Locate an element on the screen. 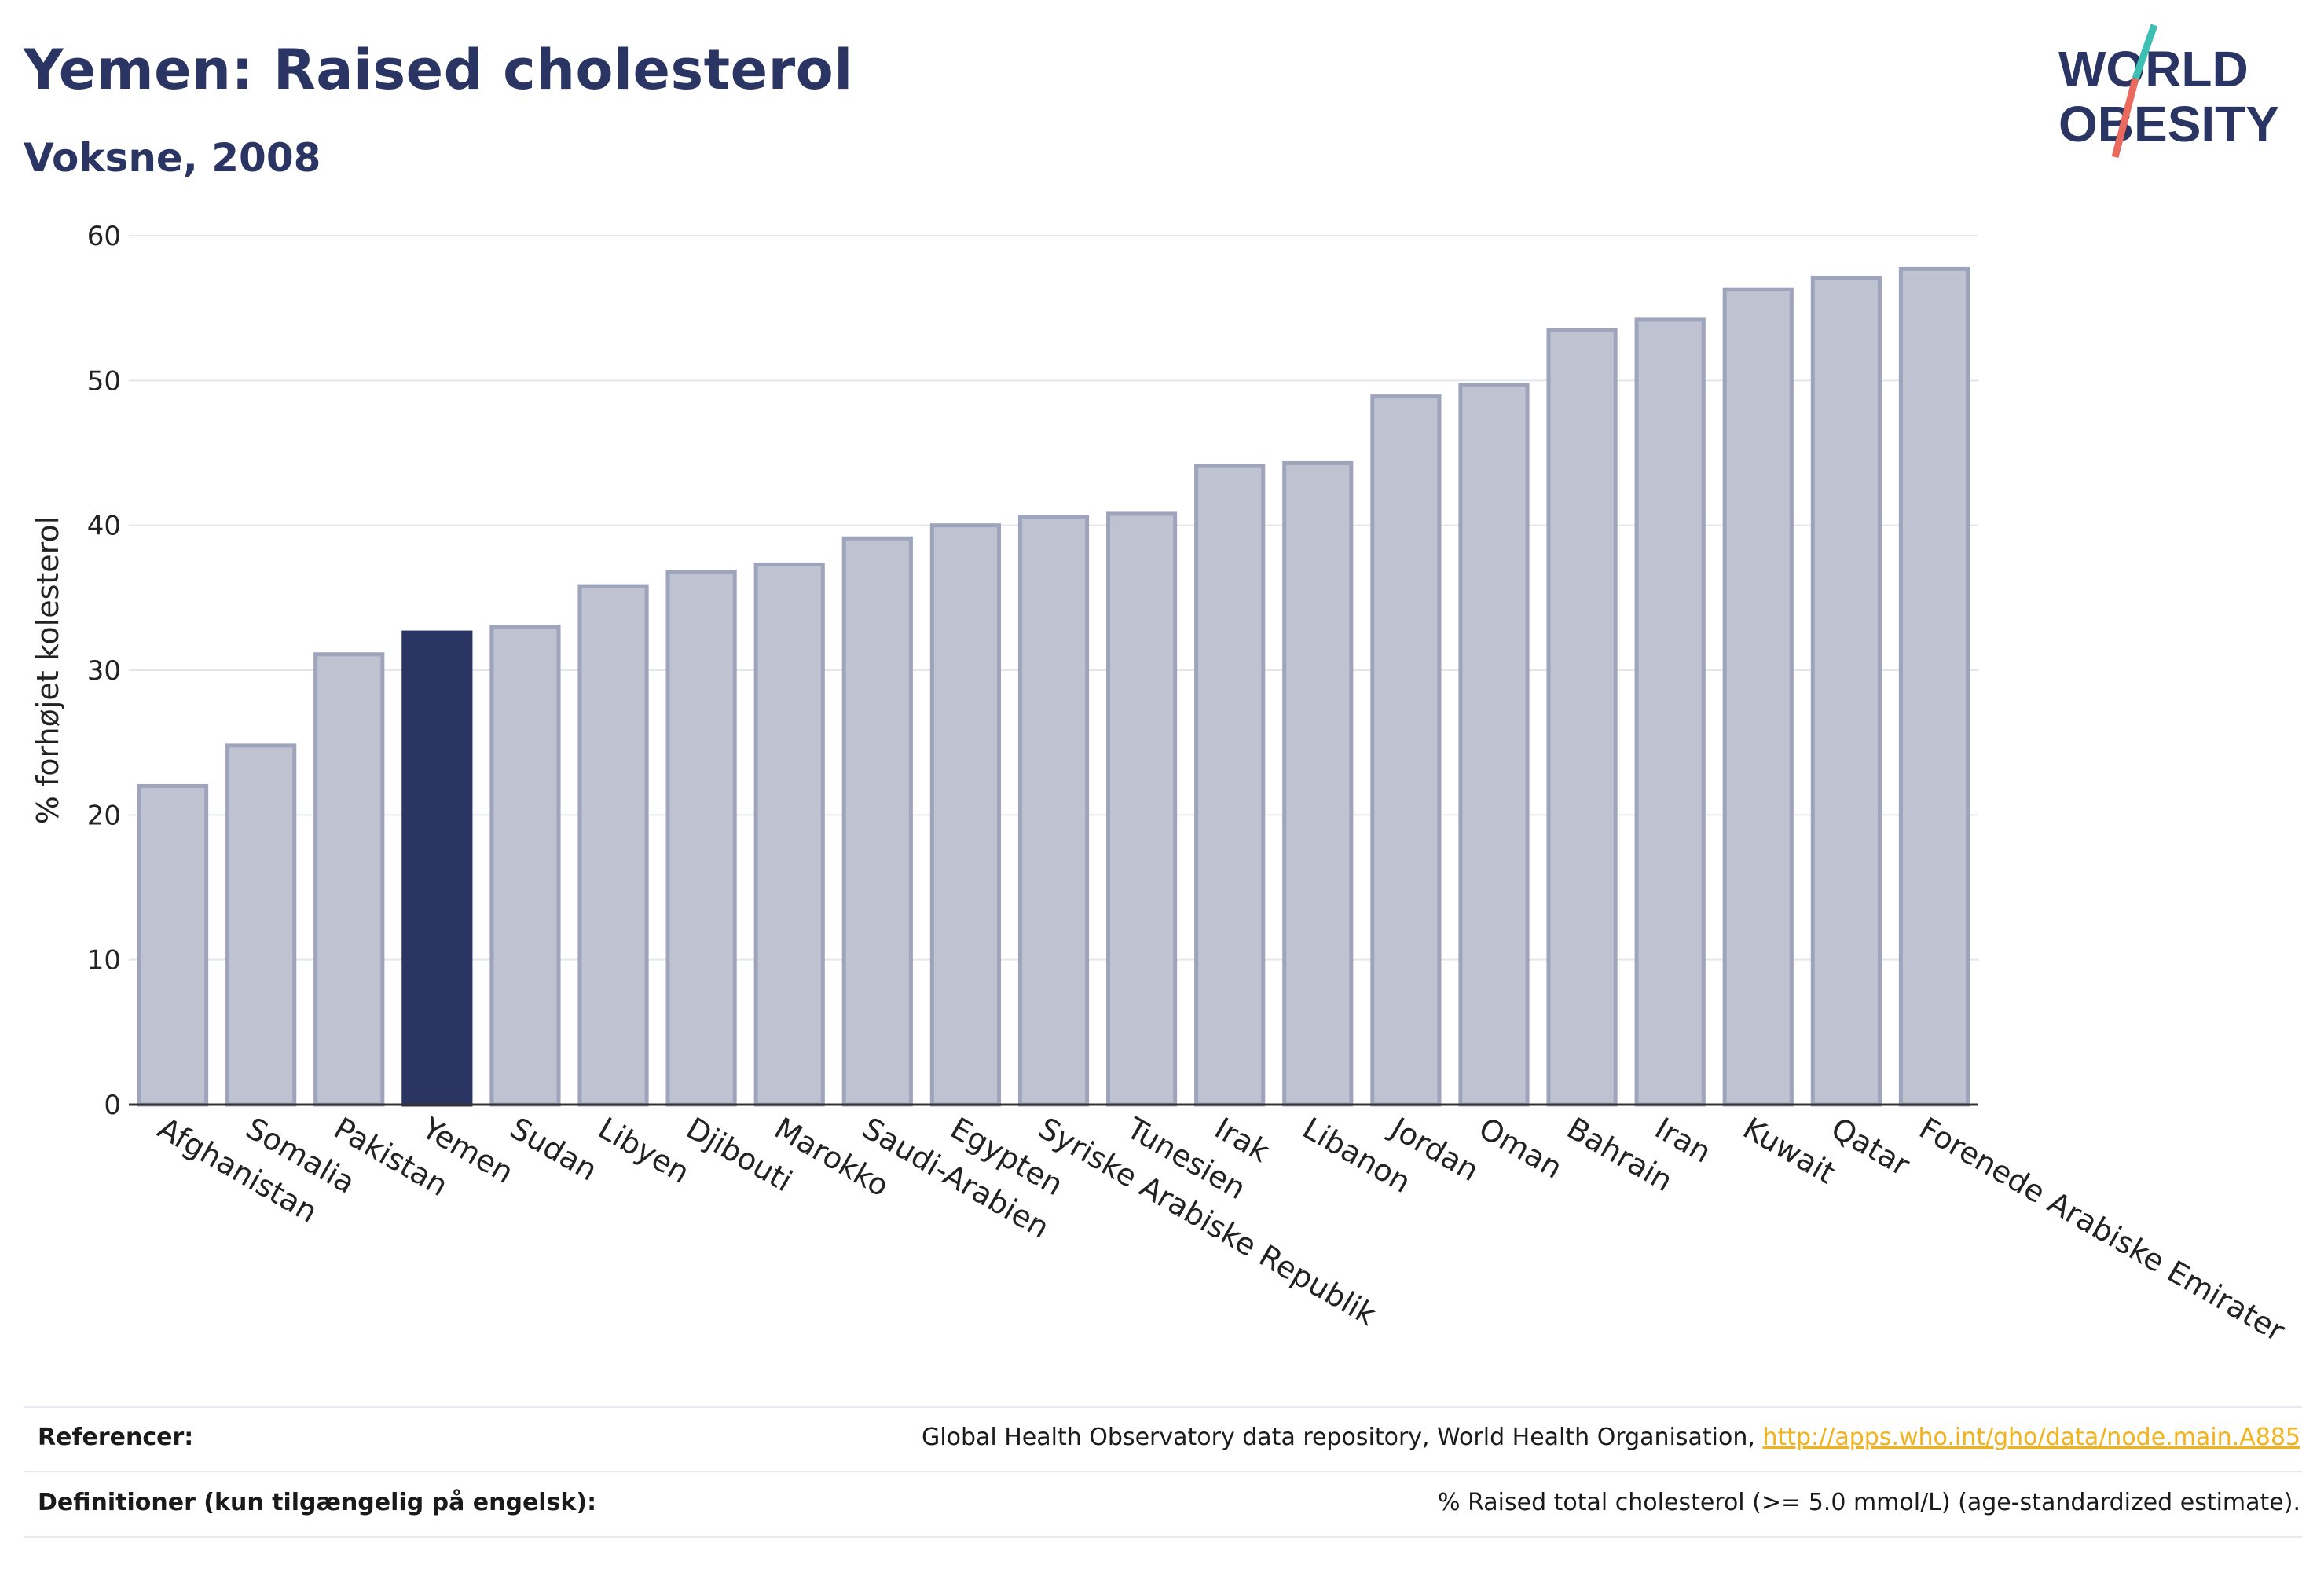  x-tick-label: Oman is located at coordinates (1520, 1148).